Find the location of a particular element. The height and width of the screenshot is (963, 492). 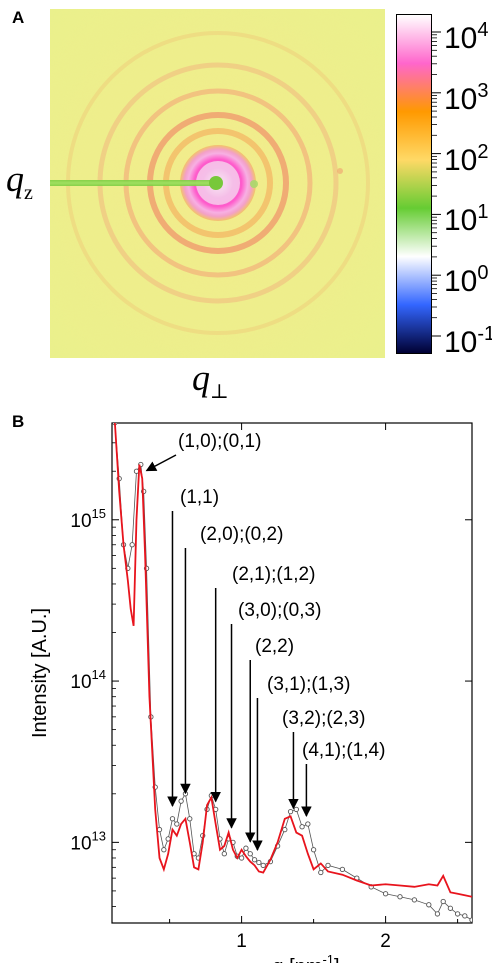

panel-a-letter: A is located at coordinates (18, 17).